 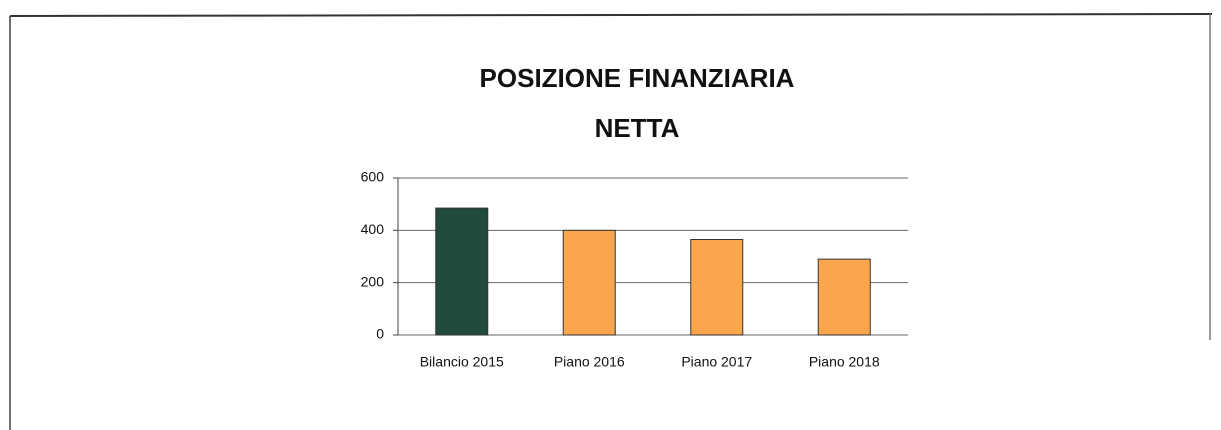 What do you see at coordinates (380, 334) in the screenshot?
I see `y-tick-label: 0` at bounding box center [380, 334].